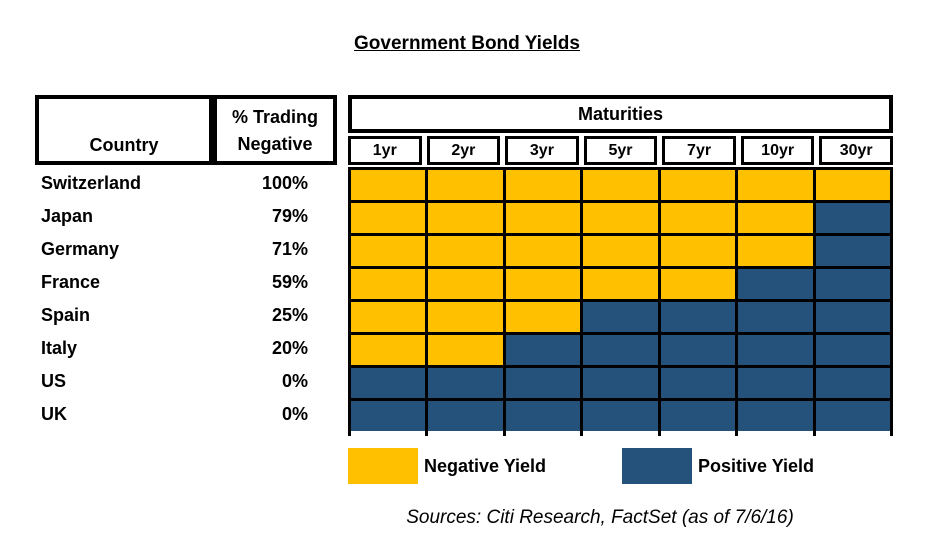 This screenshot has height=557, width=934. I want to click on pct-trading-negative-value-switzerland: 100%, so click(284, 183).